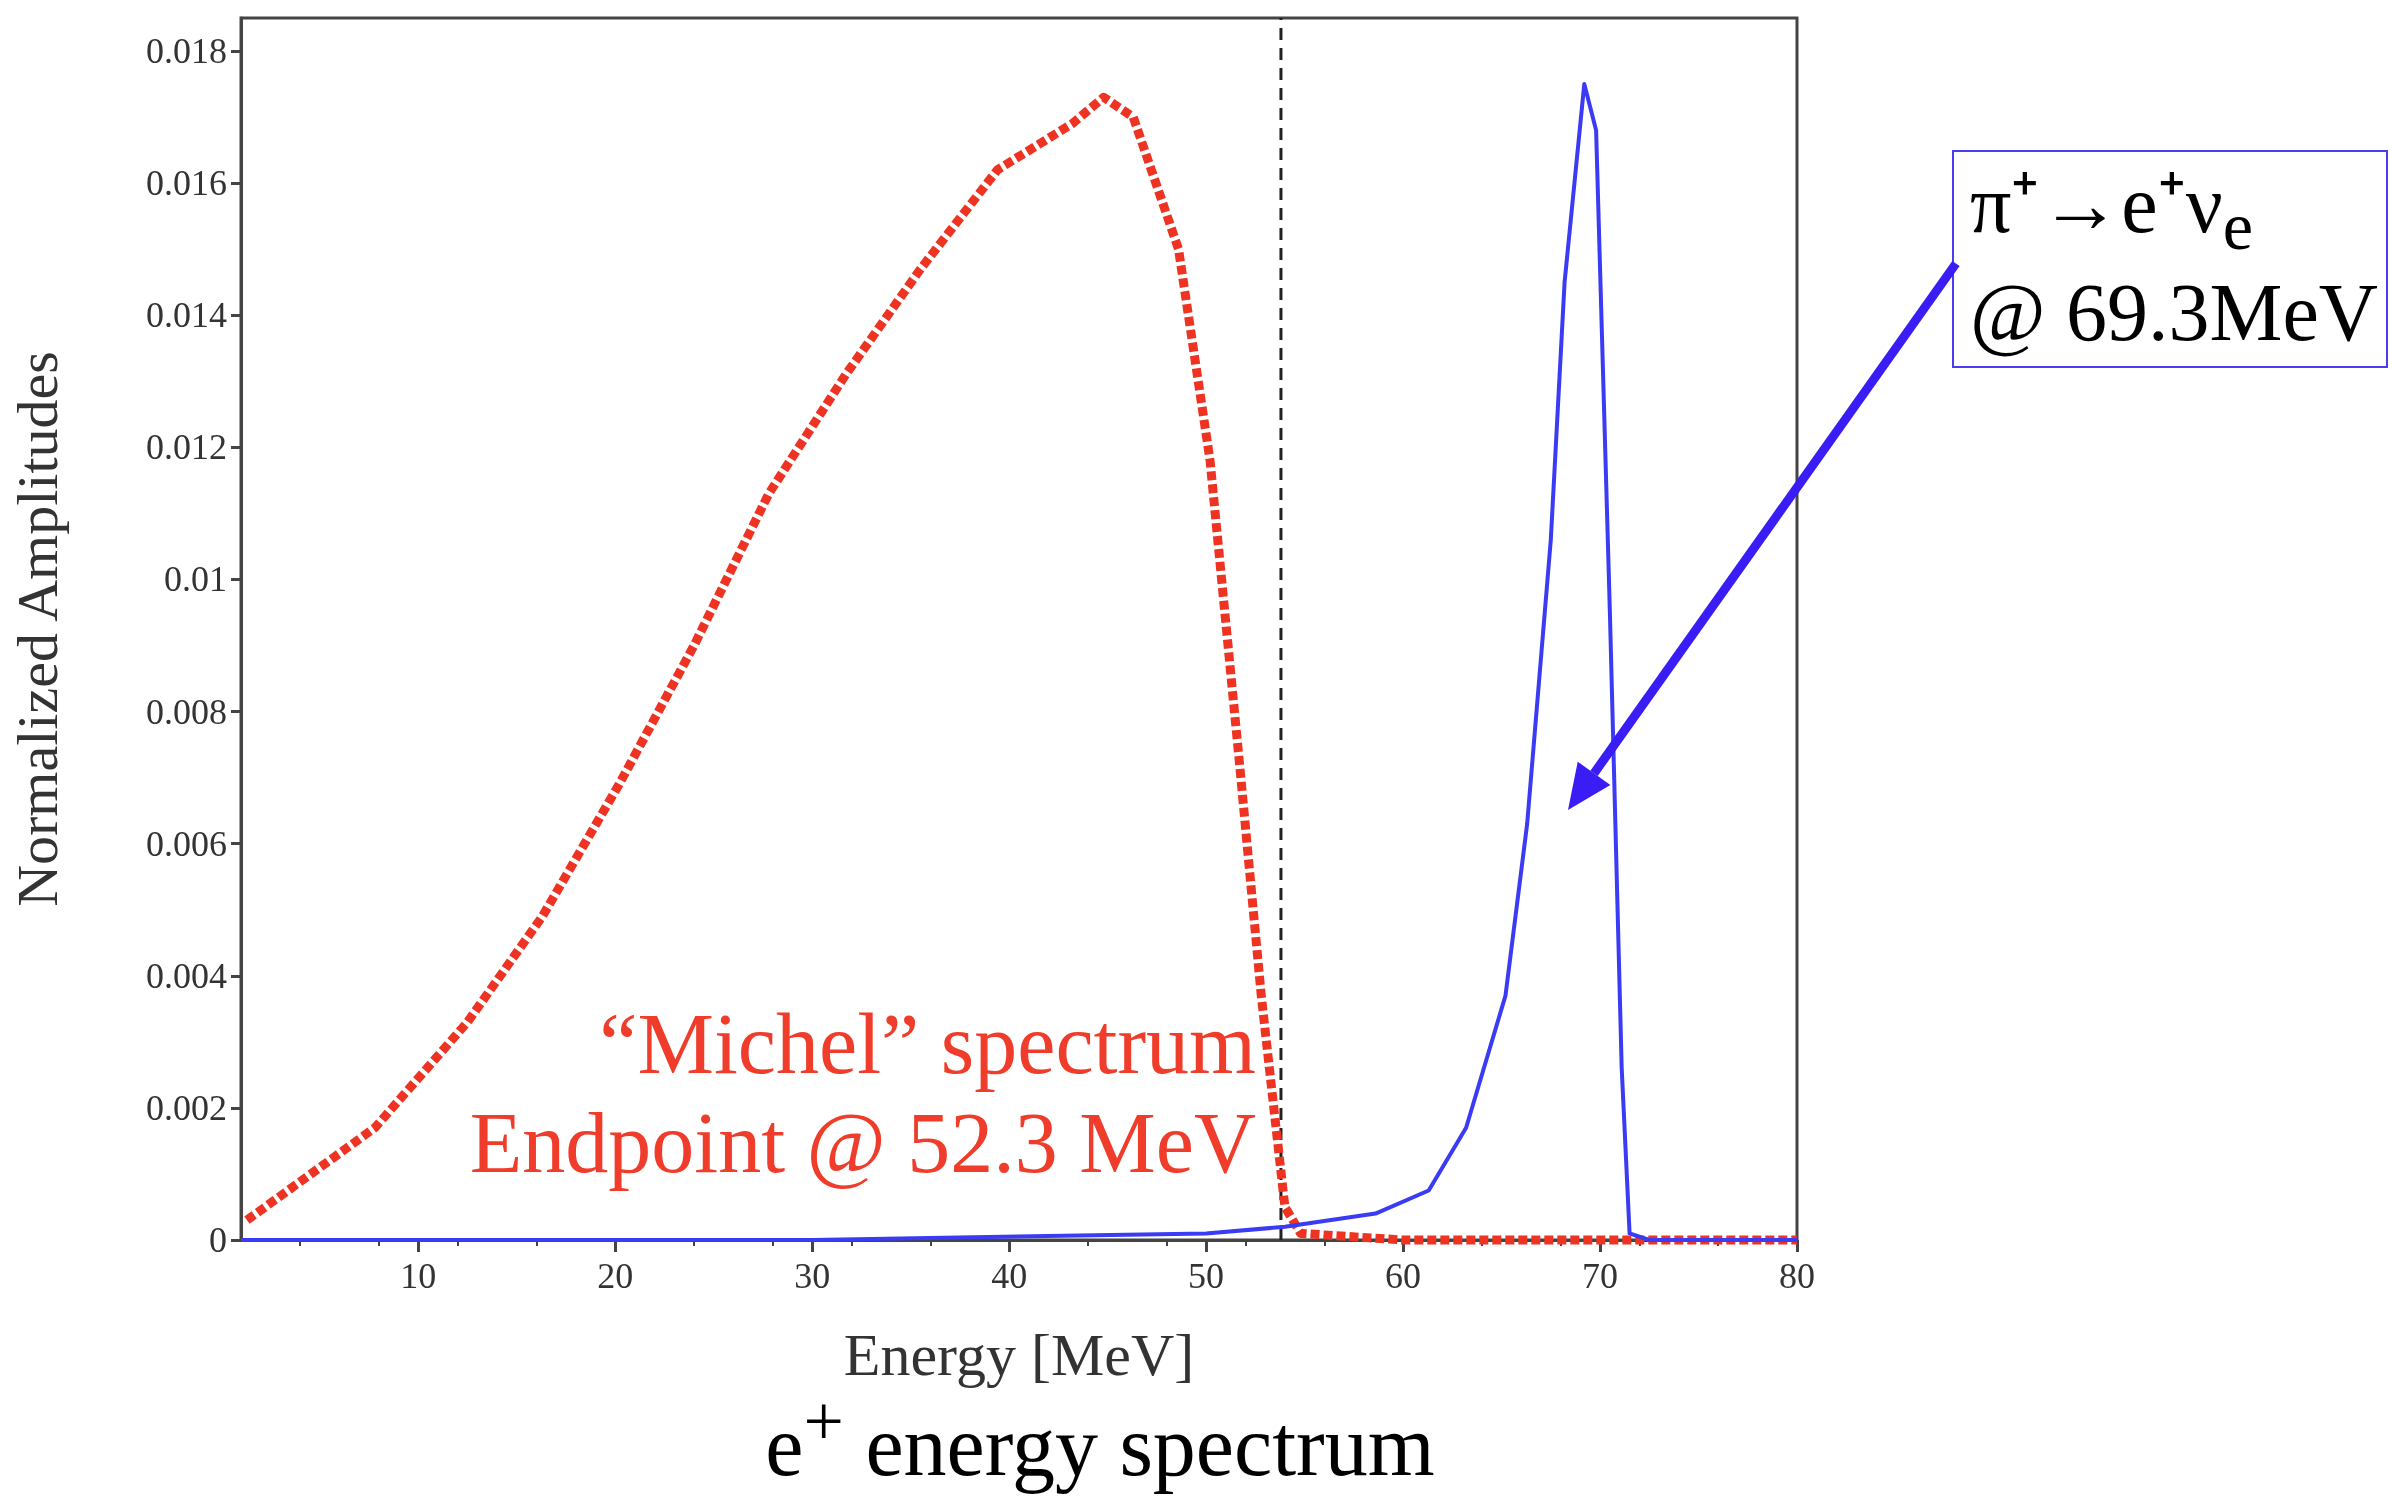  What do you see at coordinates (186, 975) in the screenshot?
I see `y-tick-label: 0.004` at bounding box center [186, 975].